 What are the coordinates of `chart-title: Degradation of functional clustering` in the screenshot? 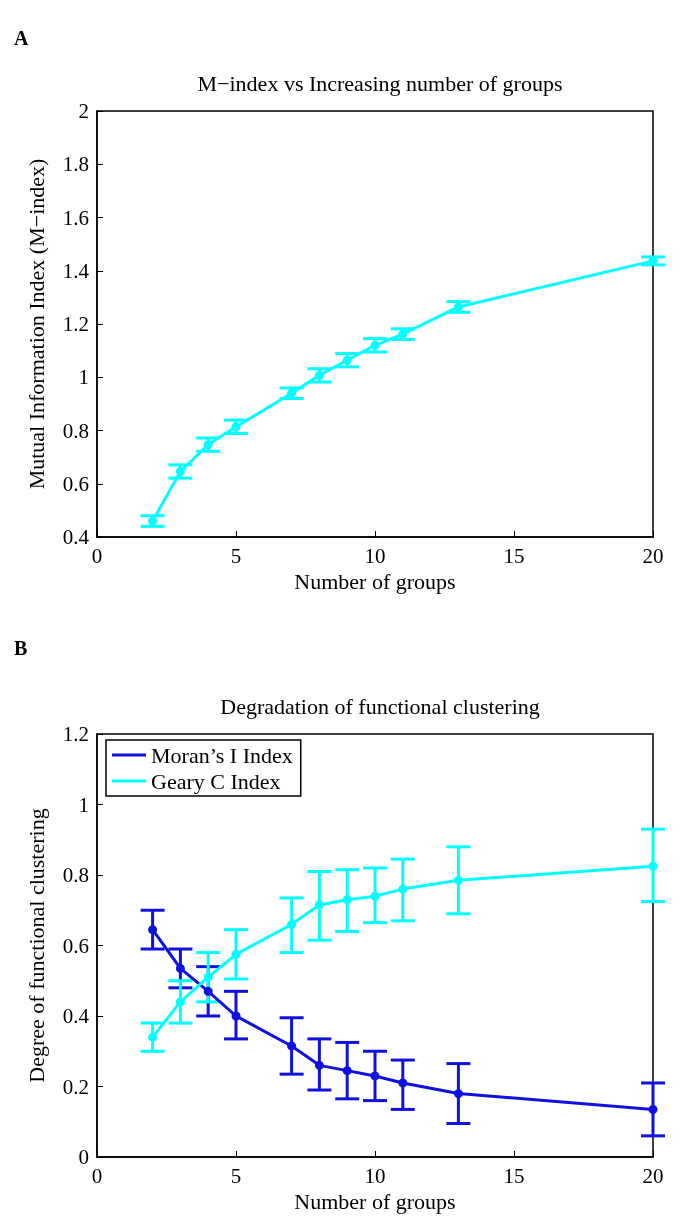 It's located at (380, 706).